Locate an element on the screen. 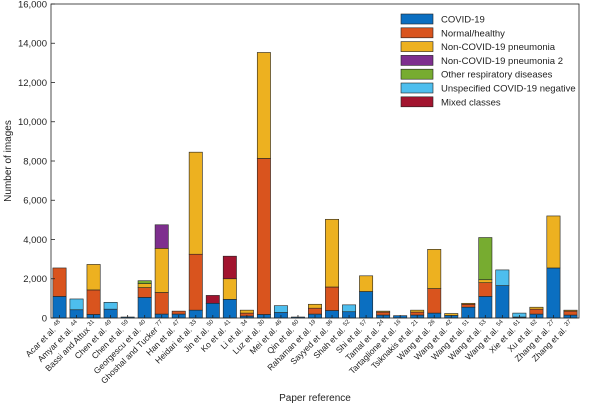 This screenshot has width=605, height=407. legend-label: Non-COVID-19 pneumonia is located at coordinates (498, 47).